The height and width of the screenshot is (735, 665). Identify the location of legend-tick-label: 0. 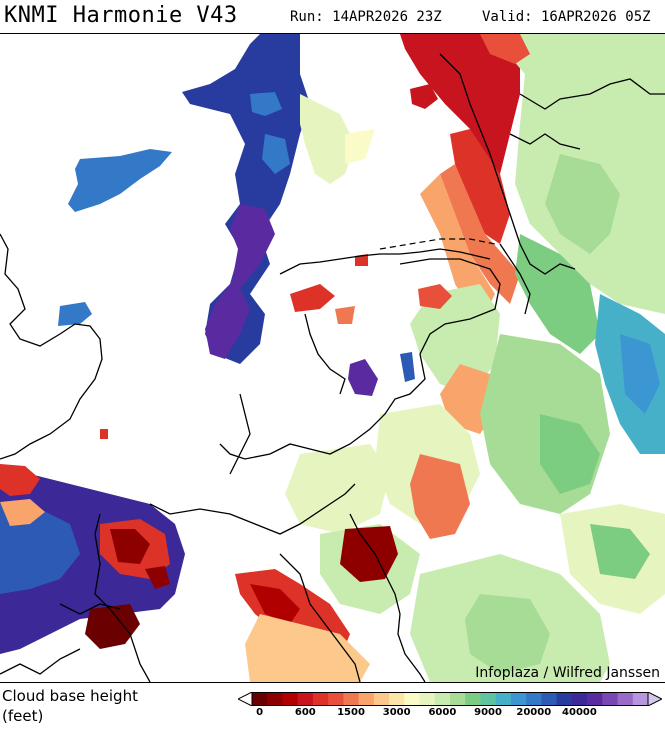
(260, 712).